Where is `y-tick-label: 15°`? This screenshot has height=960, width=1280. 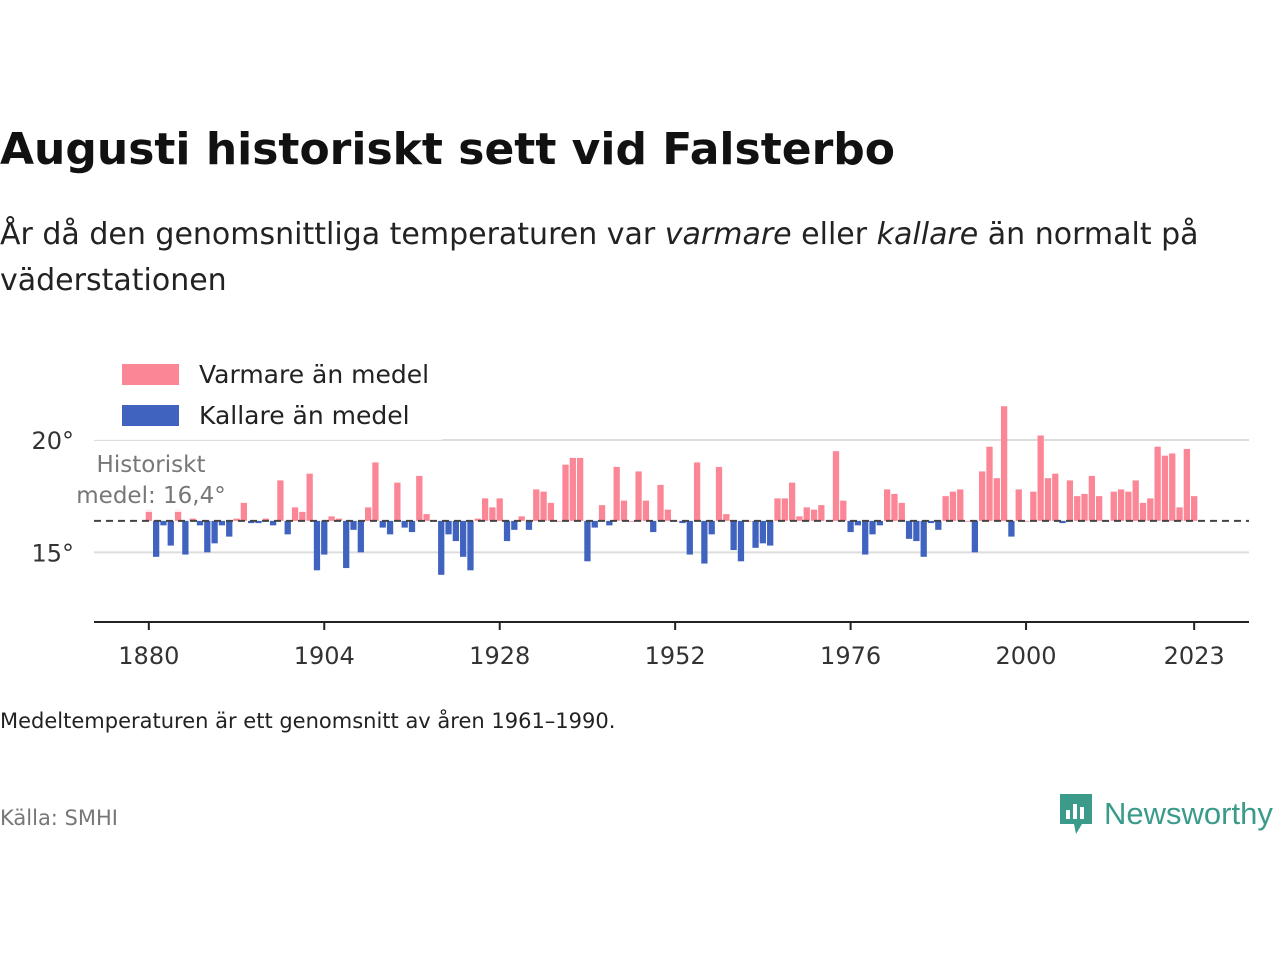
y-tick-label: 15° is located at coordinates (52, 553).